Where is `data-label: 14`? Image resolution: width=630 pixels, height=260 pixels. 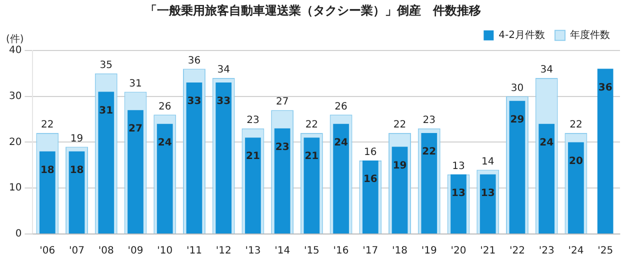 data-label: 14 is located at coordinates (487, 162).